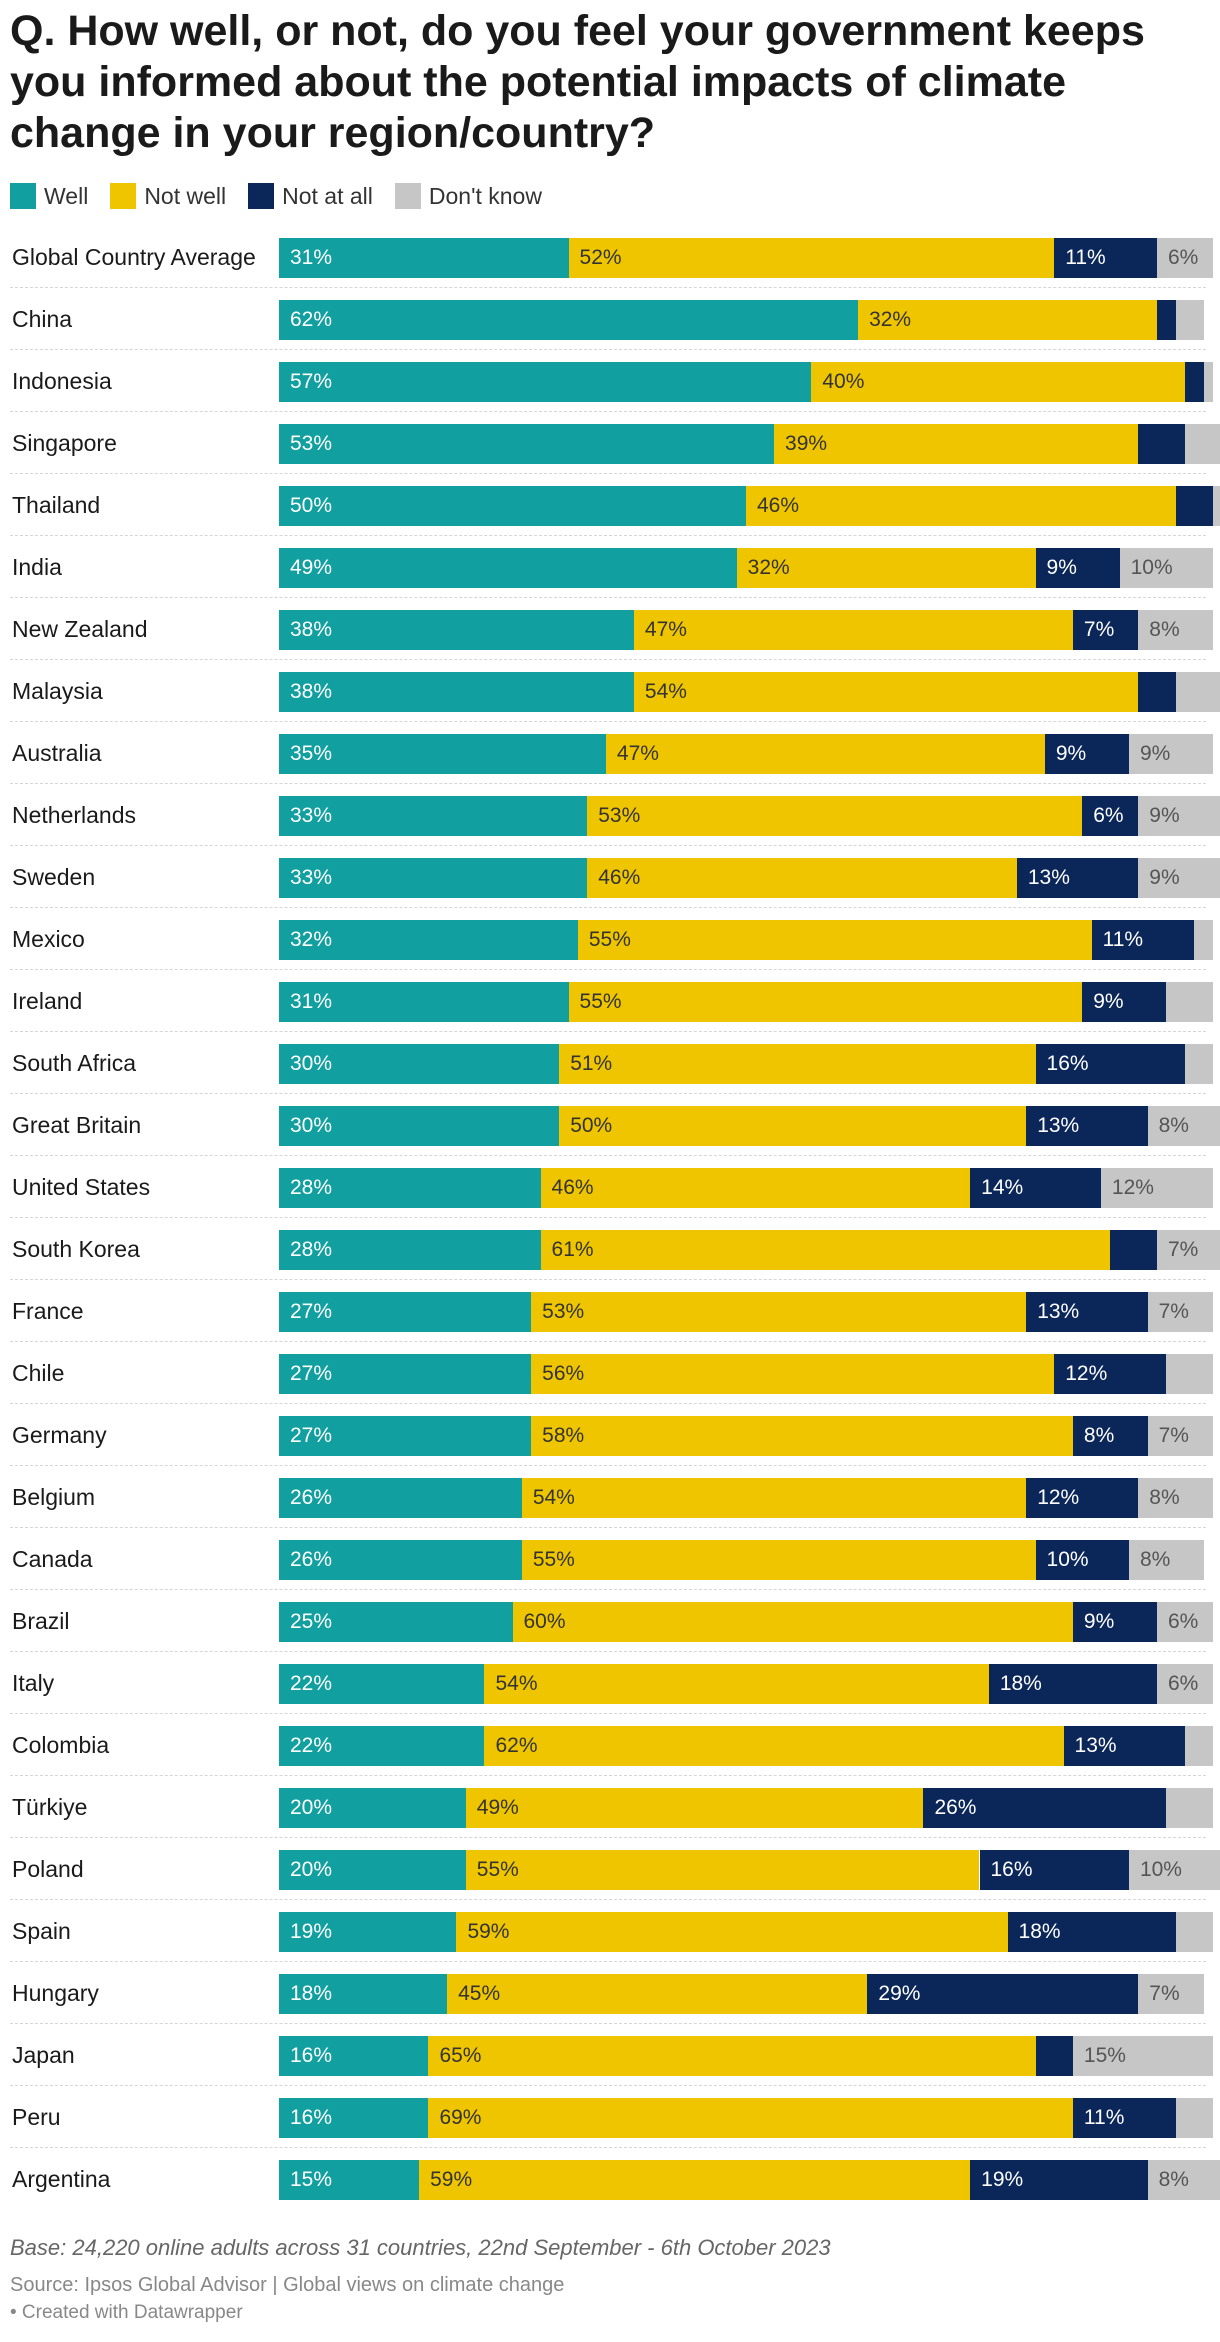  Describe the element at coordinates (442, 754) in the screenshot. I see `bar-segment-well: 35%` at that location.